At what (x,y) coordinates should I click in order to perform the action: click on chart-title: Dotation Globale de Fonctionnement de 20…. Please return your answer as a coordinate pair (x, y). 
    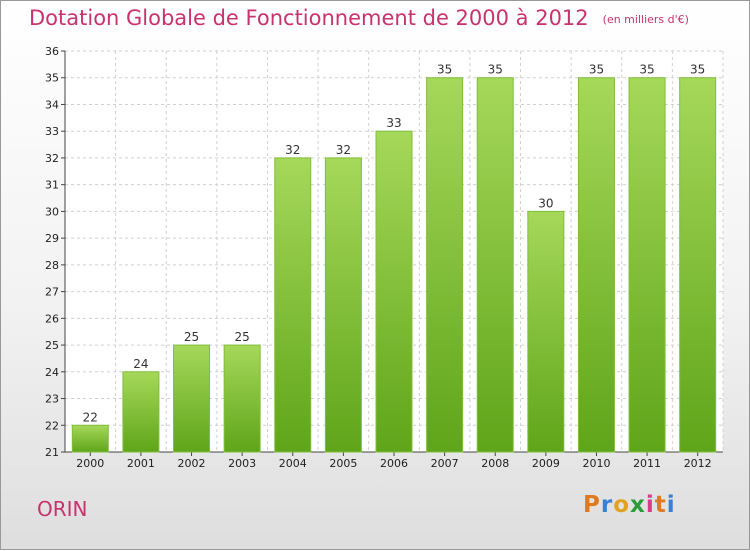
    Looking at the image, I should click on (359, 18).